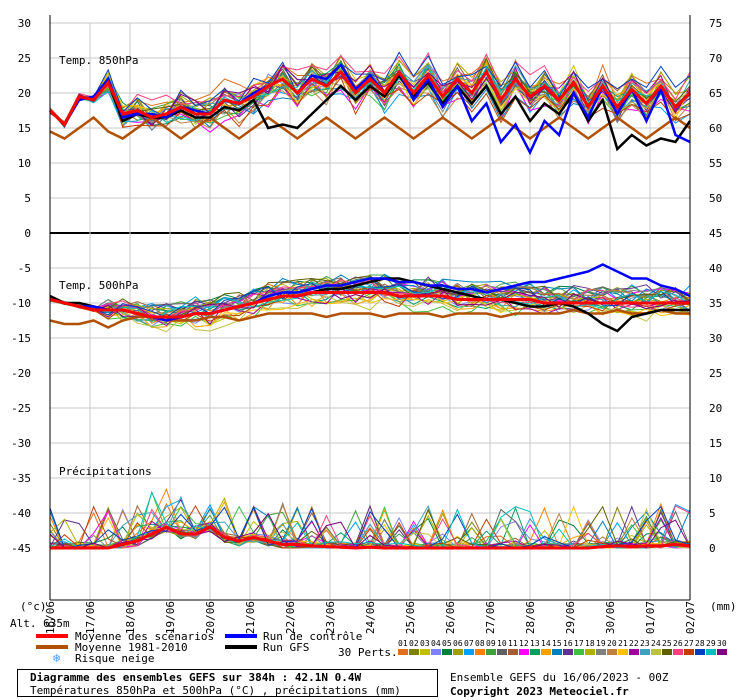 The image size is (740, 700). I want to click on date-tick-label: 28/06, so click(530, 617).